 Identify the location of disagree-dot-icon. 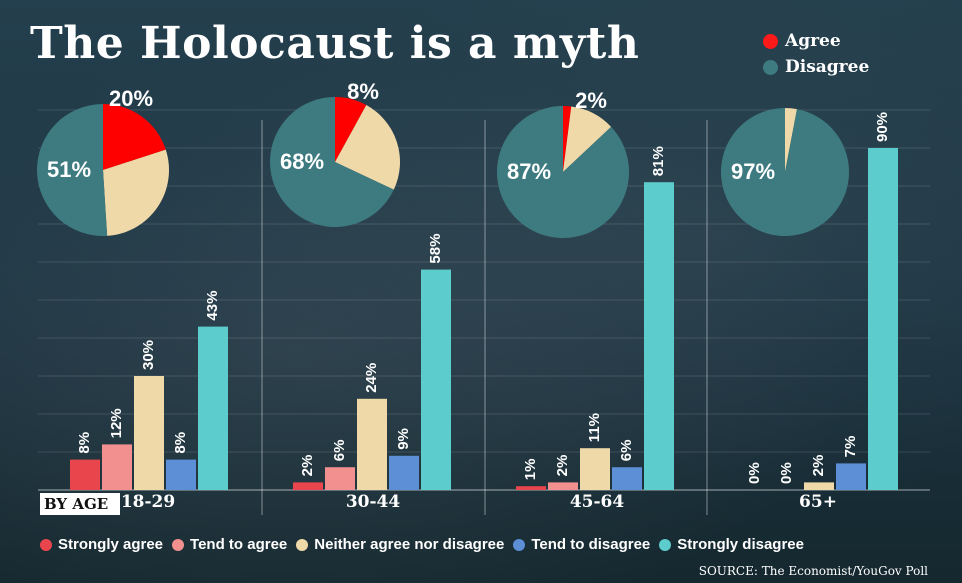
(770, 67).